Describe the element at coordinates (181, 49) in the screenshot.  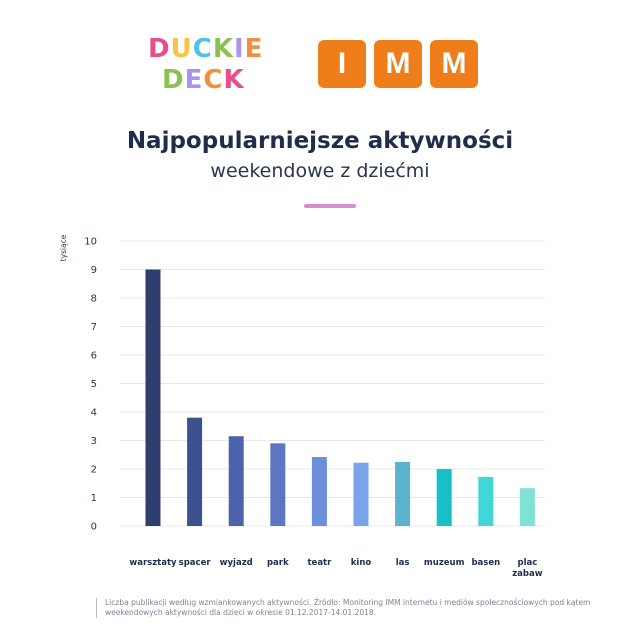
I see `duckie-logo-letter: U` at that location.